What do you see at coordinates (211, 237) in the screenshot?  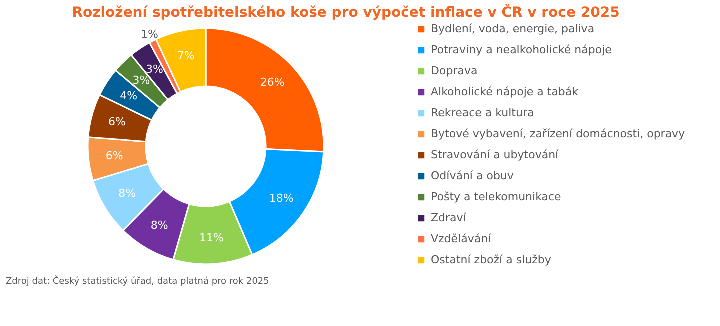 I see `data-label: 11%` at bounding box center [211, 237].